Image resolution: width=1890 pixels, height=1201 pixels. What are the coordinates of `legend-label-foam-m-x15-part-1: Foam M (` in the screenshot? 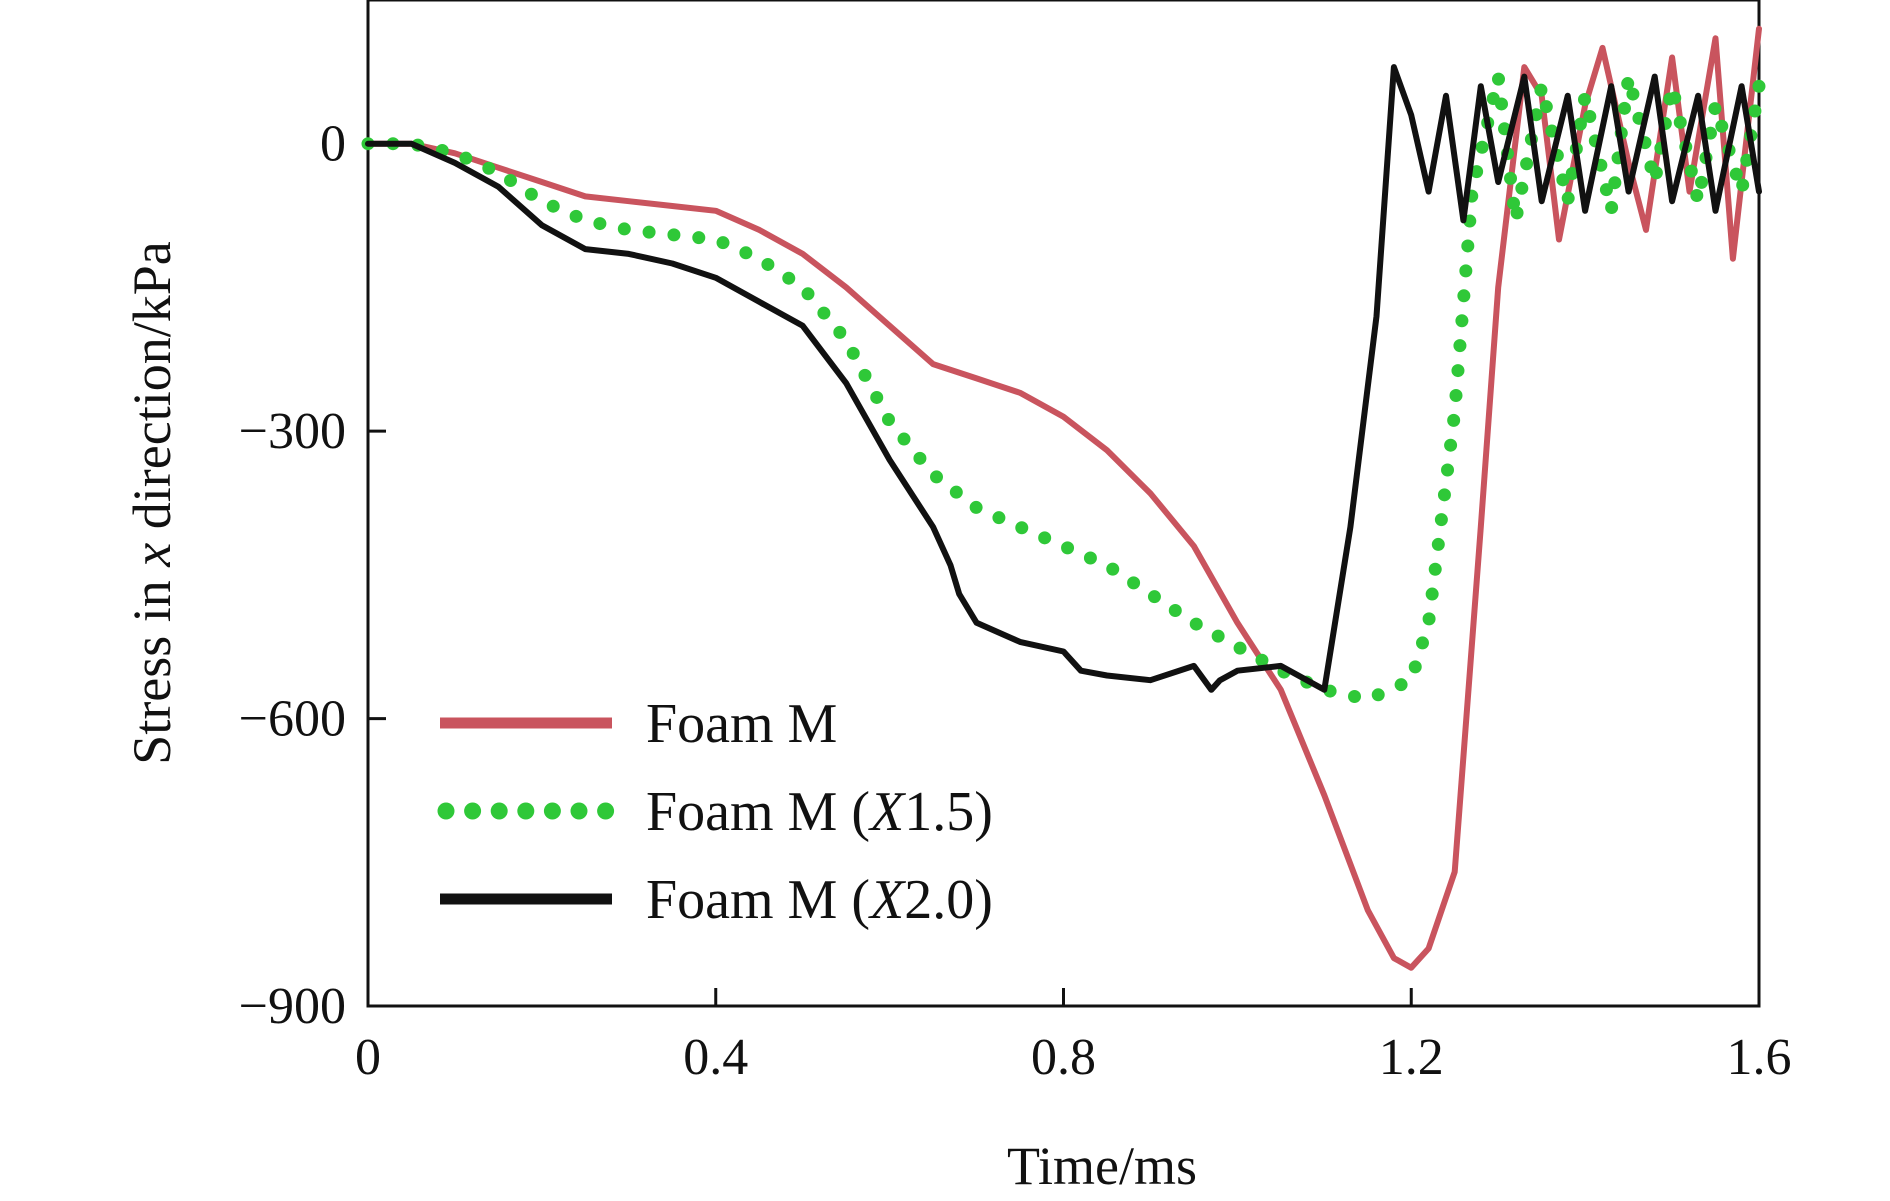 It's located at (758, 812).